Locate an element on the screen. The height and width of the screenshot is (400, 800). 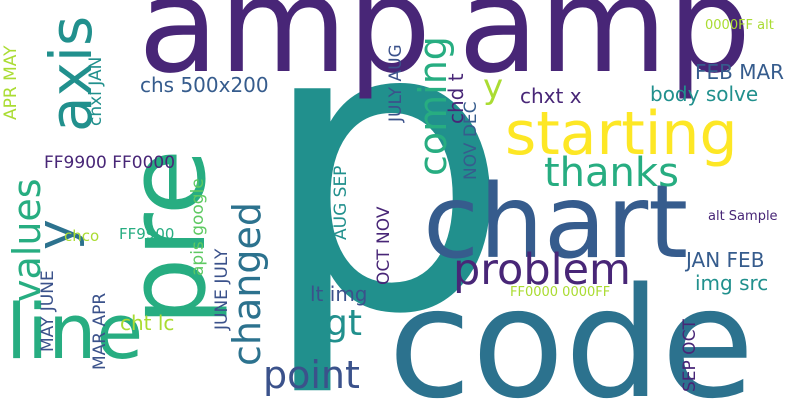
word-y-yellow: y is located at coordinates (493, 87).